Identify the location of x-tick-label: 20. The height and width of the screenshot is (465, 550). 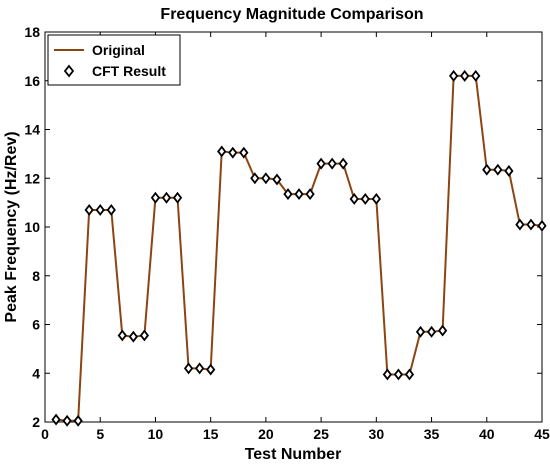
(266, 434).